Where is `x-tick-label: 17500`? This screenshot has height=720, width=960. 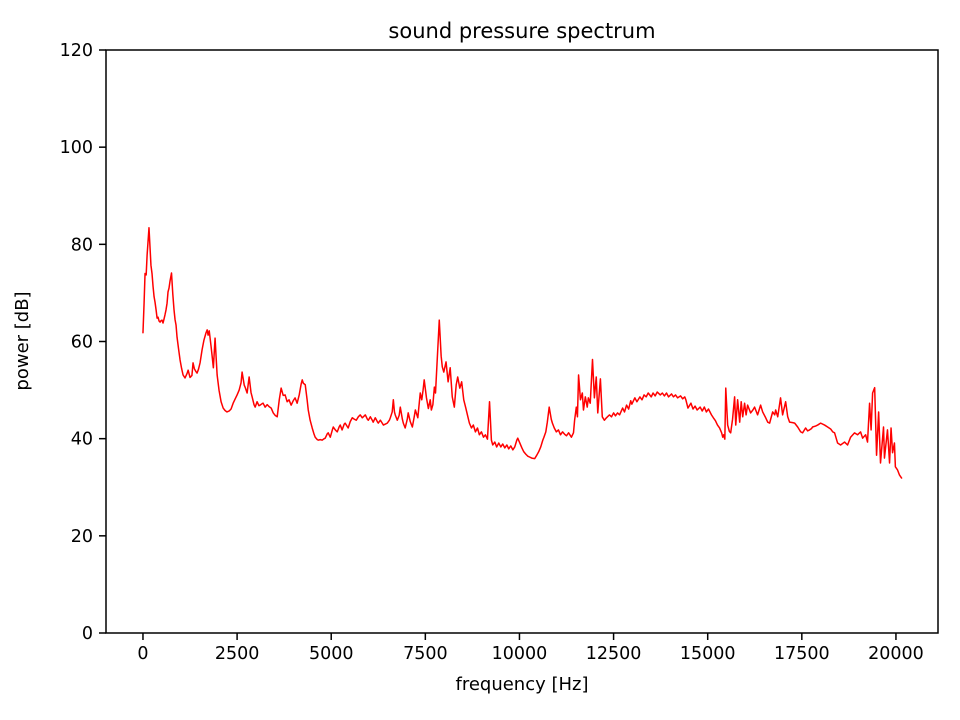 x-tick-label: 17500 is located at coordinates (802, 654).